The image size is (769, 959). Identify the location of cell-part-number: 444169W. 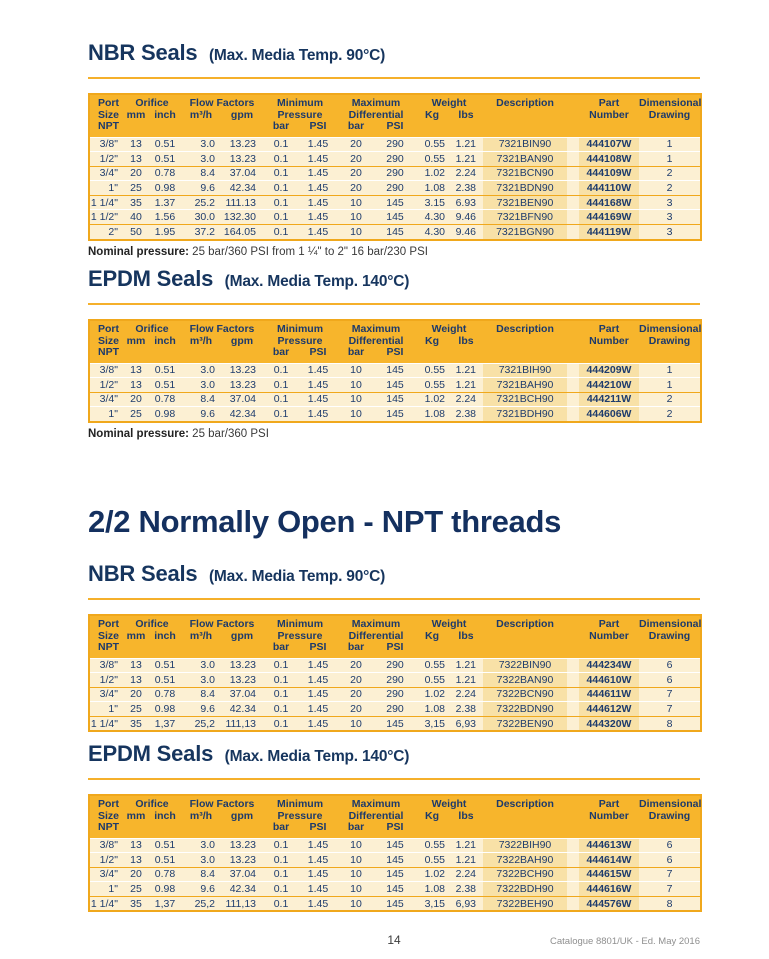
(609, 217).